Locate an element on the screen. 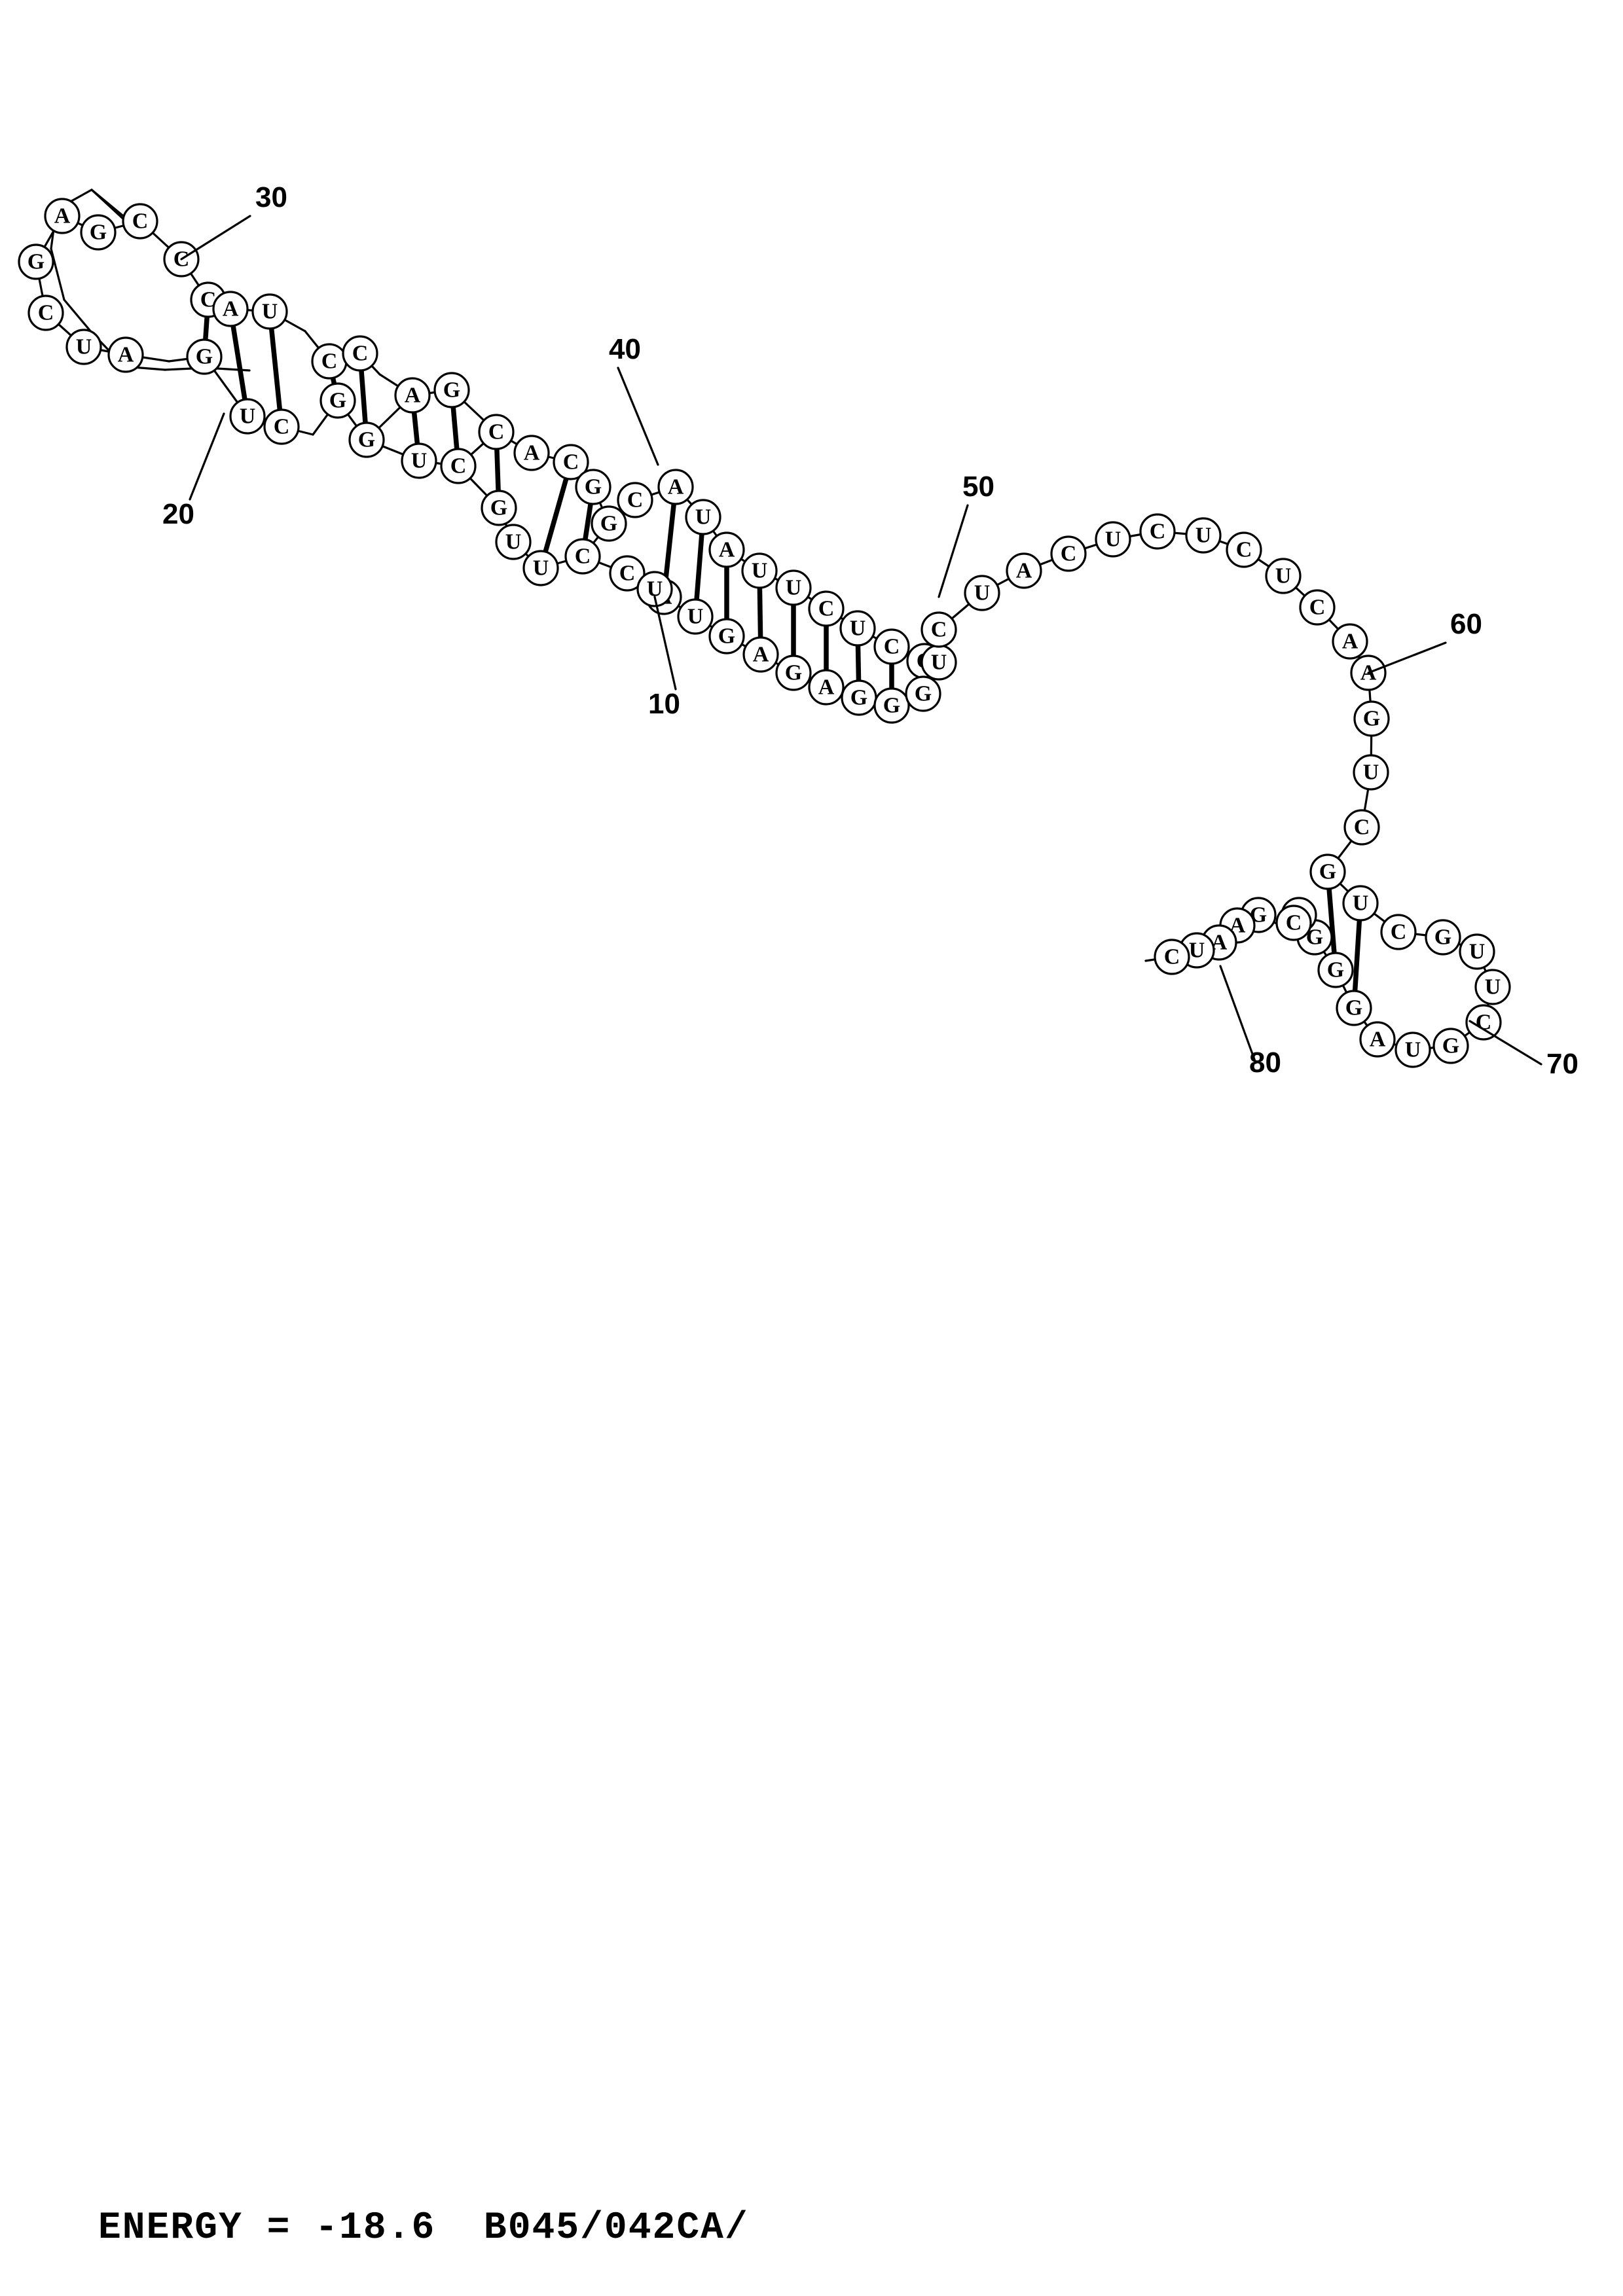  right-arch-backbone is located at coordinates (1155, 701).